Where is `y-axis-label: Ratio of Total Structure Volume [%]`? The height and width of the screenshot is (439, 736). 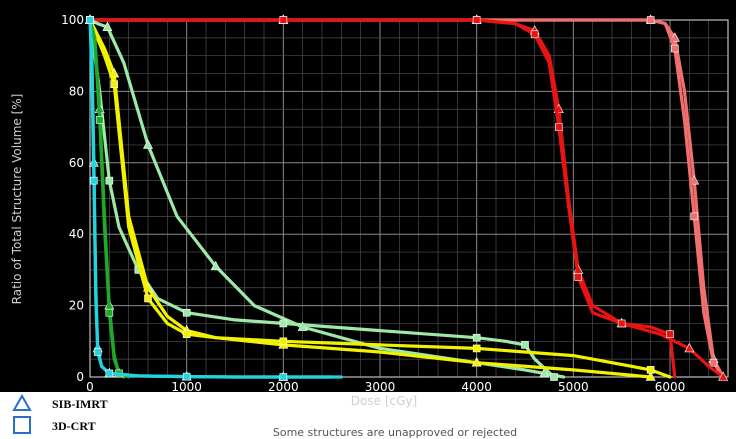
y-axis-label: Ratio of Total Structure Volume [%] is located at coordinates (17, 199).